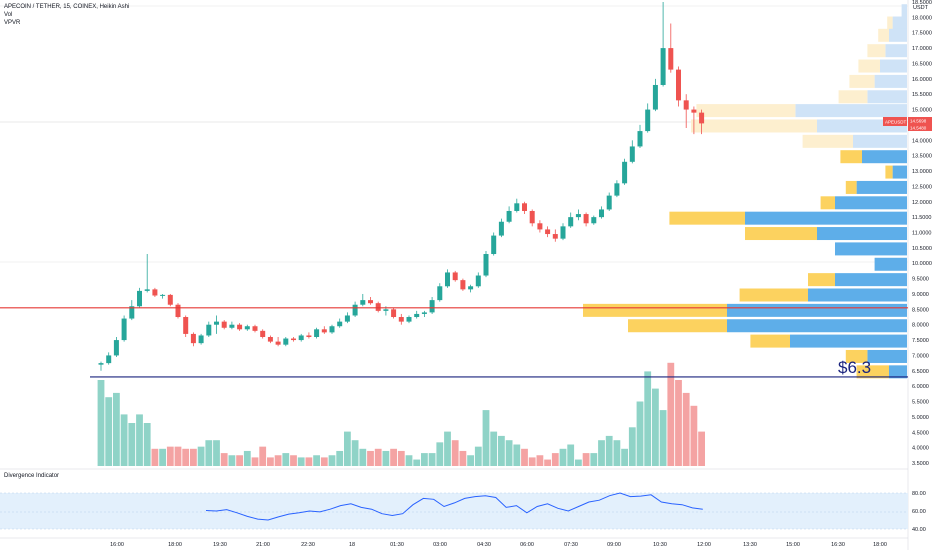 This screenshot has width=932, height=550. What do you see at coordinates (352, 545) in the screenshot?
I see `time-tick-label: 18` at bounding box center [352, 545].